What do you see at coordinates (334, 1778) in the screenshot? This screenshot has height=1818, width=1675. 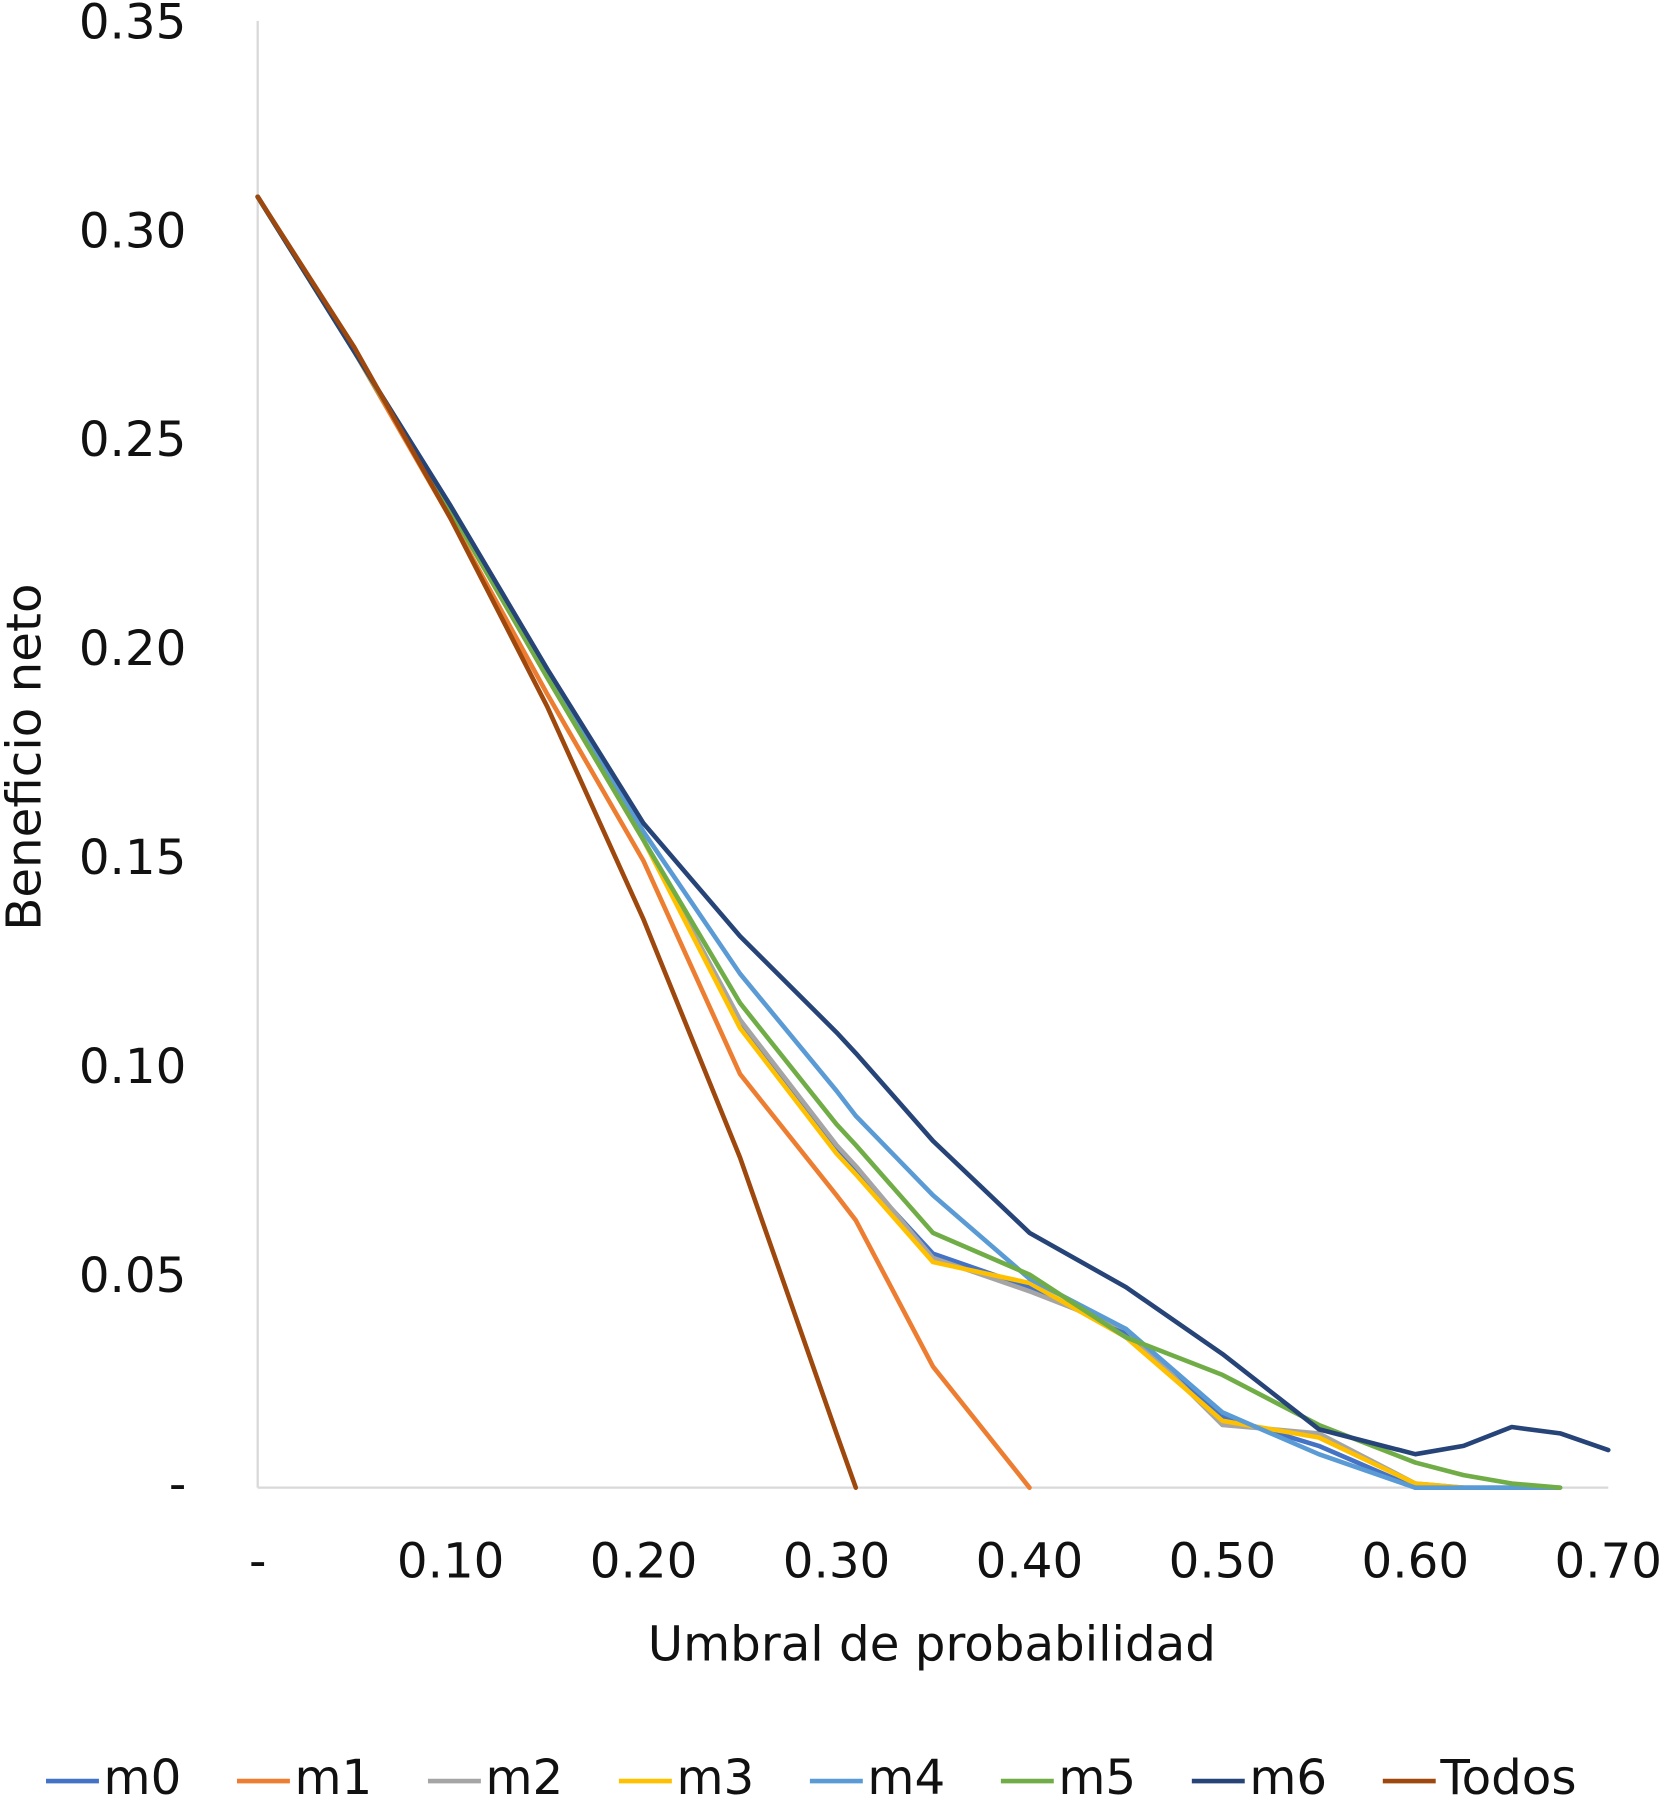 I see `legend-label: m1` at bounding box center [334, 1778].